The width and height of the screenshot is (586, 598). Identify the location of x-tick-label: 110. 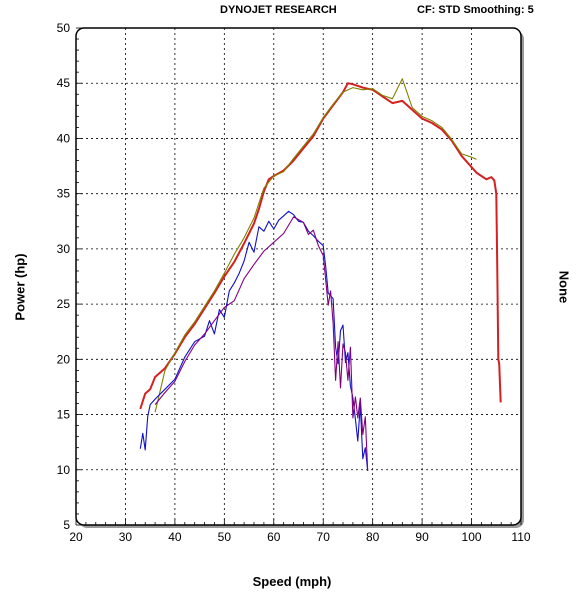
(520, 537).